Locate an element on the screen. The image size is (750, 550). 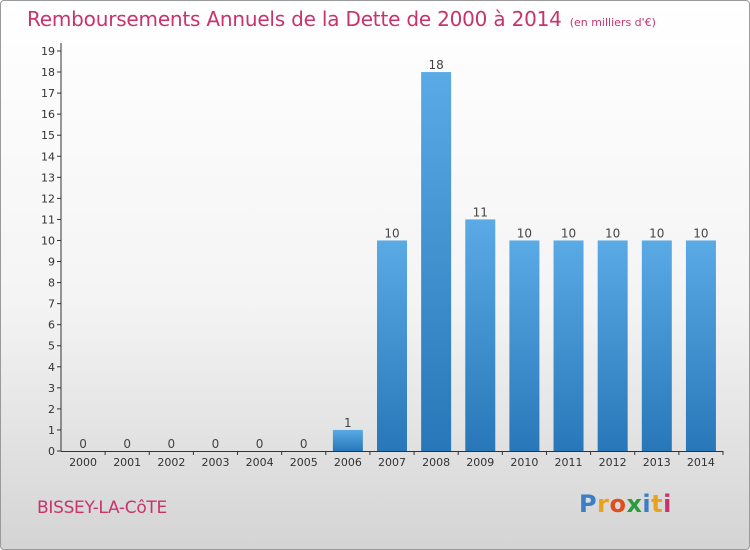
y-tick-label: 11 is located at coordinates (48, 219).